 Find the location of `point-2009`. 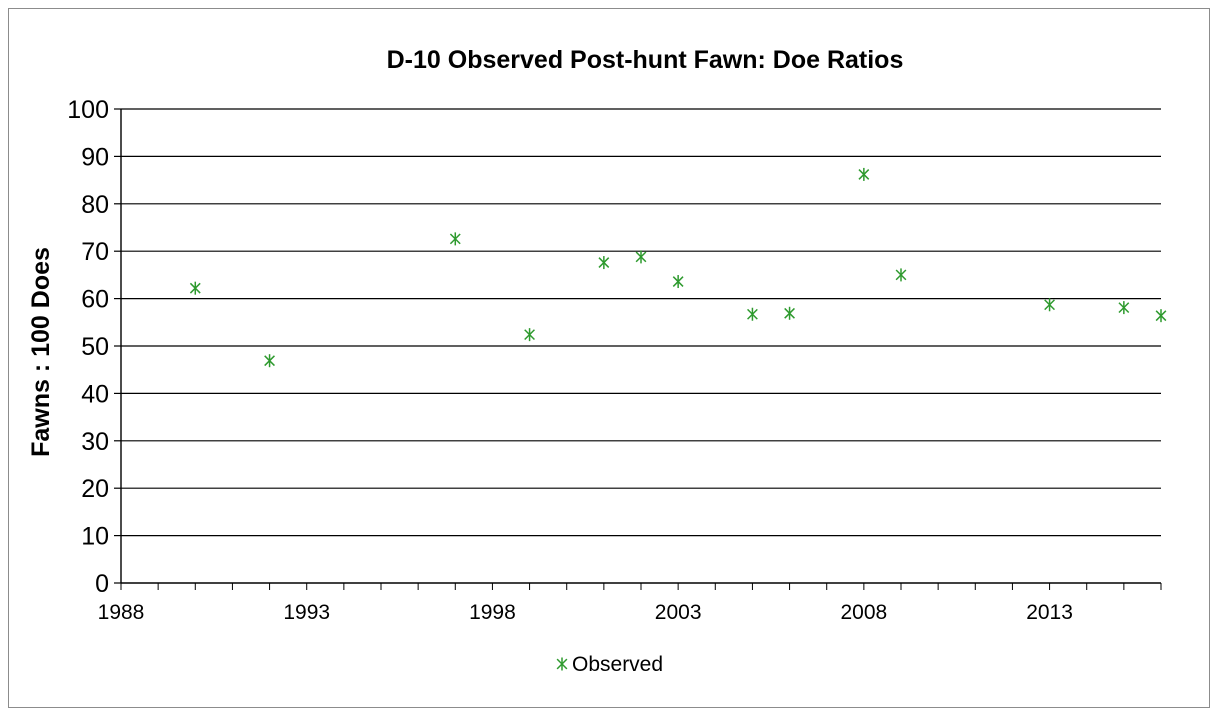

point-2009 is located at coordinates (901, 275).